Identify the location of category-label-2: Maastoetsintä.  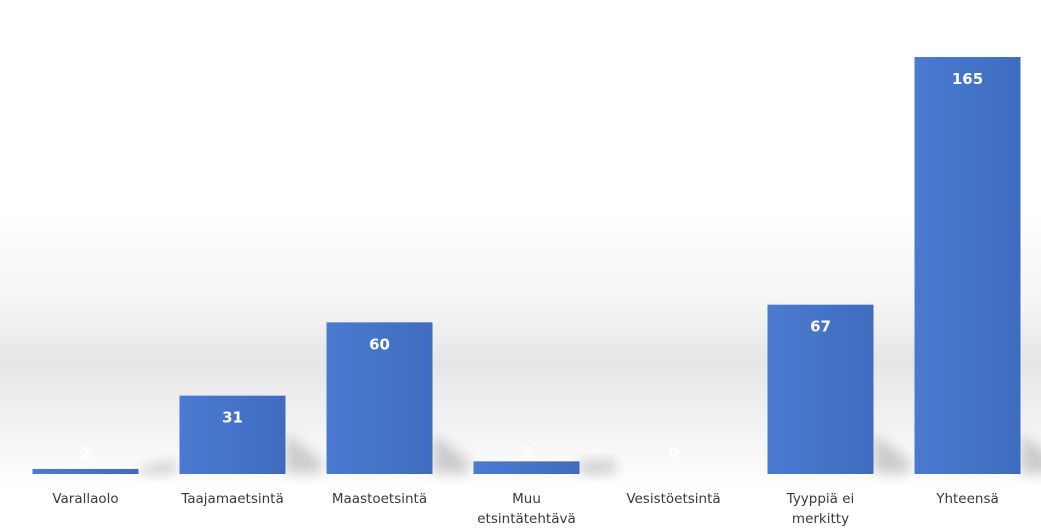
(379, 499).